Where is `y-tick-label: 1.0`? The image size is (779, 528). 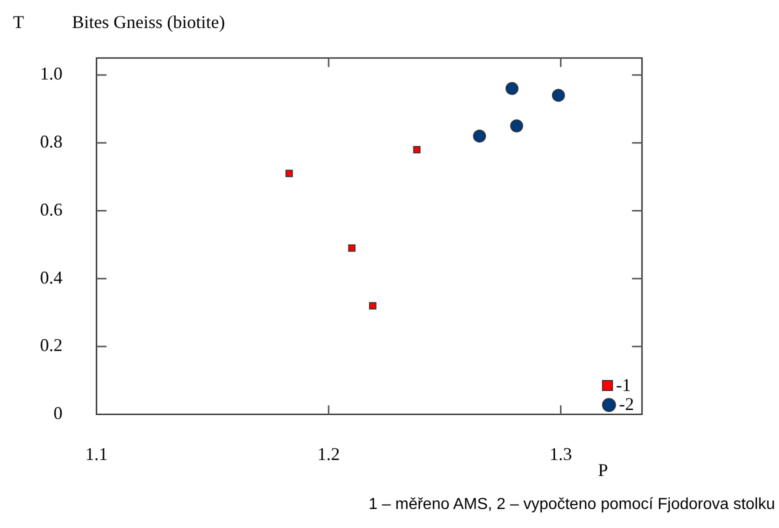
y-tick-label: 1.0 is located at coordinates (51, 74).